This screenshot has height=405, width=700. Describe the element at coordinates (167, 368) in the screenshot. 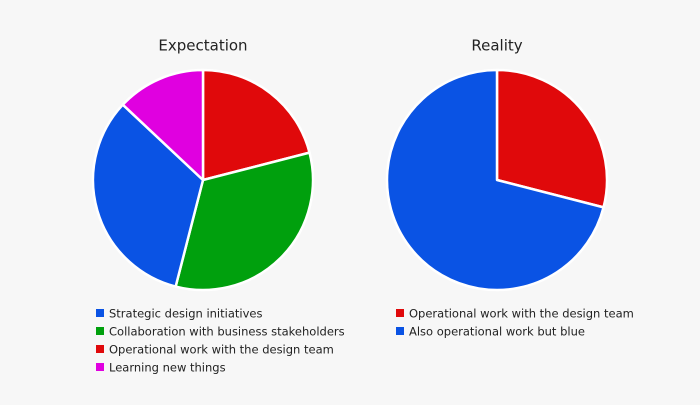

I see `legend-label: Learning new things` at that location.